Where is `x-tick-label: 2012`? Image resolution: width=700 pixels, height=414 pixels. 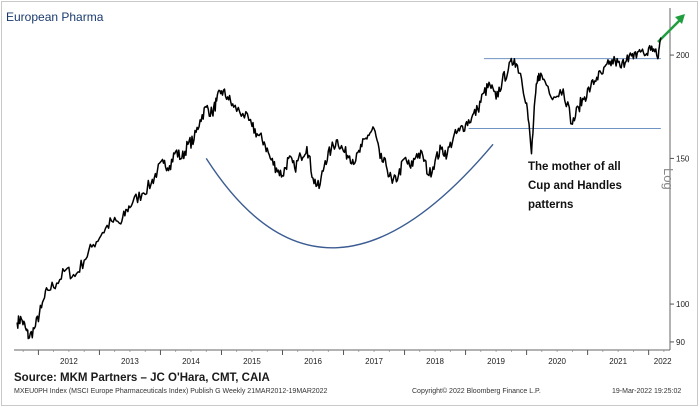
x-tick-label: 2012 is located at coordinates (69, 361).